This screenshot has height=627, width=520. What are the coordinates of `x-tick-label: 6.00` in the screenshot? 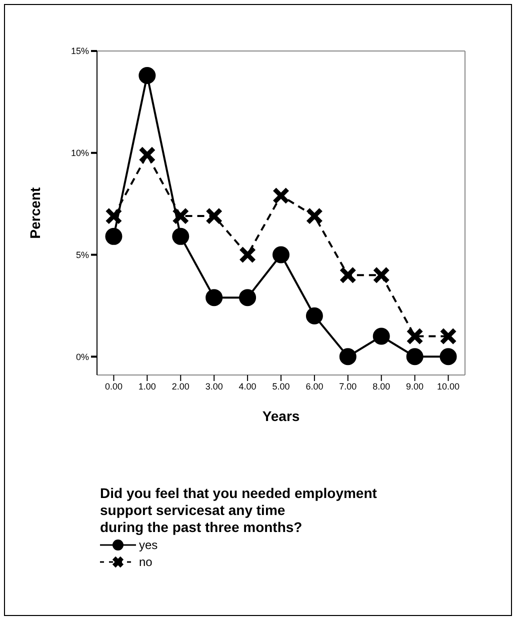 It's located at (315, 386).